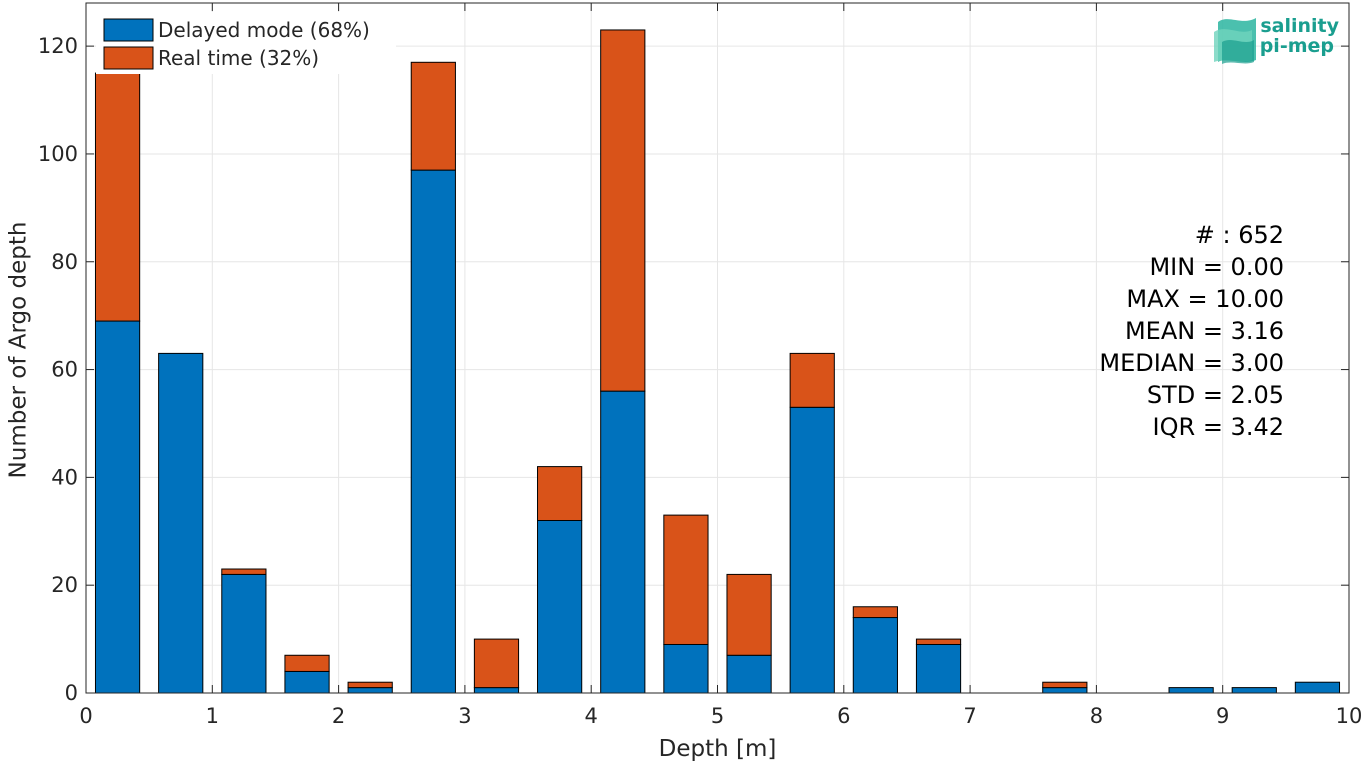 The image size is (1363, 763). What do you see at coordinates (85, 716) in the screenshot?
I see `x-tick-label: 0` at bounding box center [85, 716].